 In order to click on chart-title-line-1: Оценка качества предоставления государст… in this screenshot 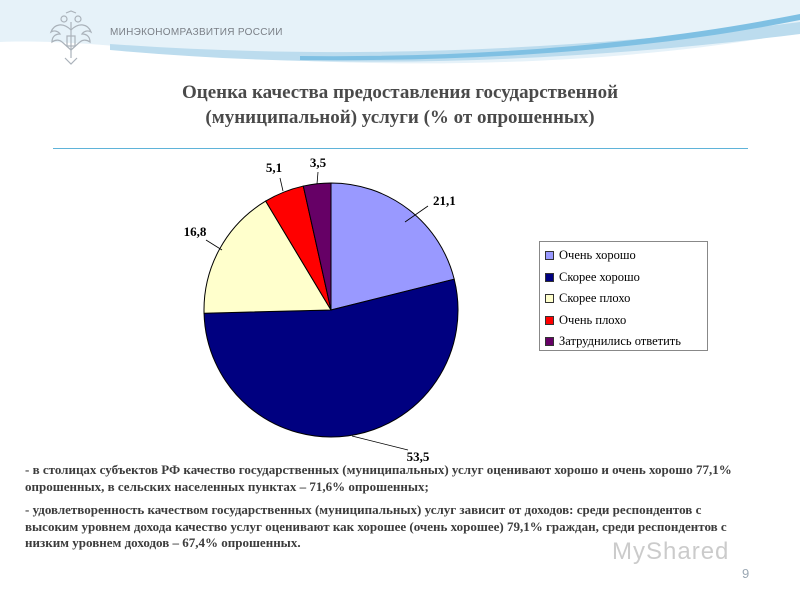, I will do `click(400, 92)`.